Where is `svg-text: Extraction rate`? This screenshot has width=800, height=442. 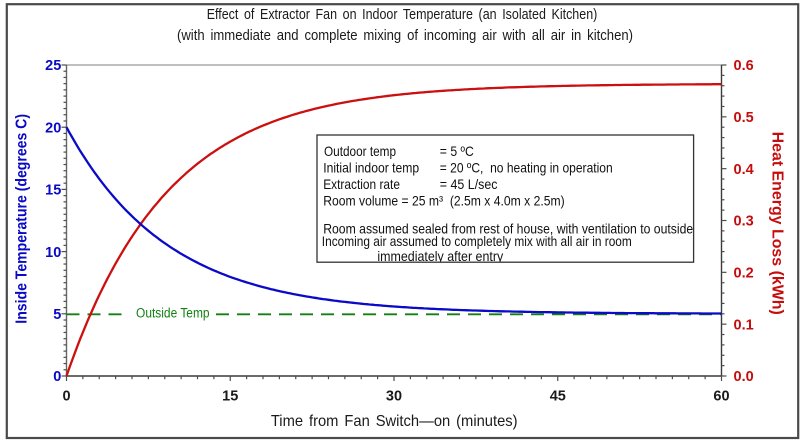 svg-text: Extraction rate is located at coordinates (361, 184).